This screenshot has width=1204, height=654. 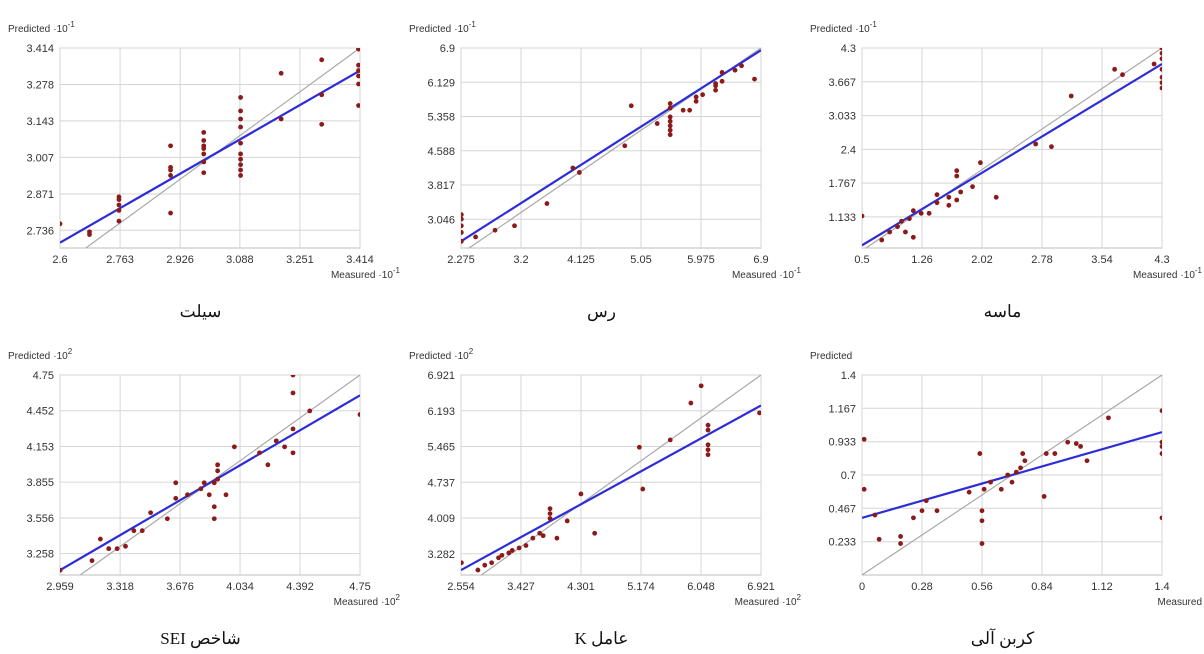 What do you see at coordinates (366, 273) in the screenshot?
I see `x-axis-title: Measured ·10-1` at bounding box center [366, 273].